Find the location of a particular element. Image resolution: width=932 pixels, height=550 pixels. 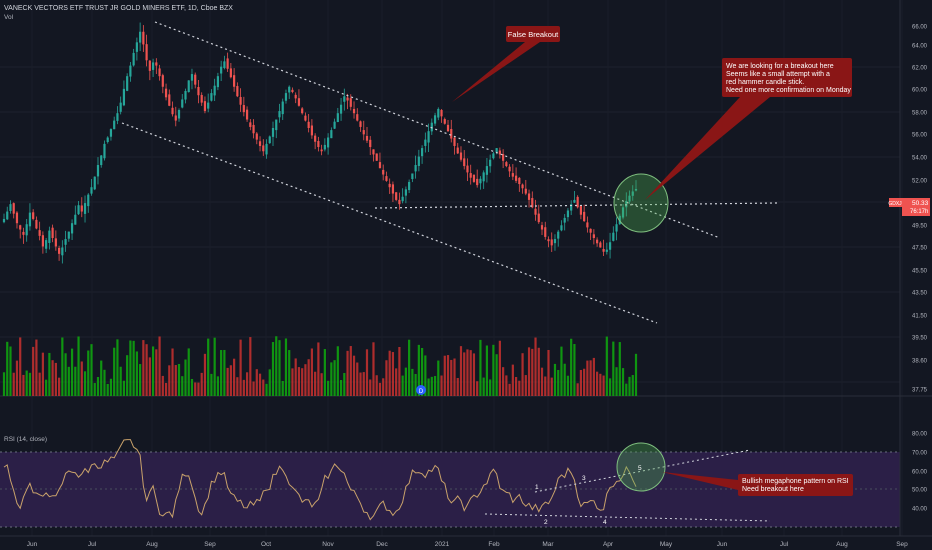

price-badge: GDXJ 50.33 76:17h is located at coordinates (909, 207).